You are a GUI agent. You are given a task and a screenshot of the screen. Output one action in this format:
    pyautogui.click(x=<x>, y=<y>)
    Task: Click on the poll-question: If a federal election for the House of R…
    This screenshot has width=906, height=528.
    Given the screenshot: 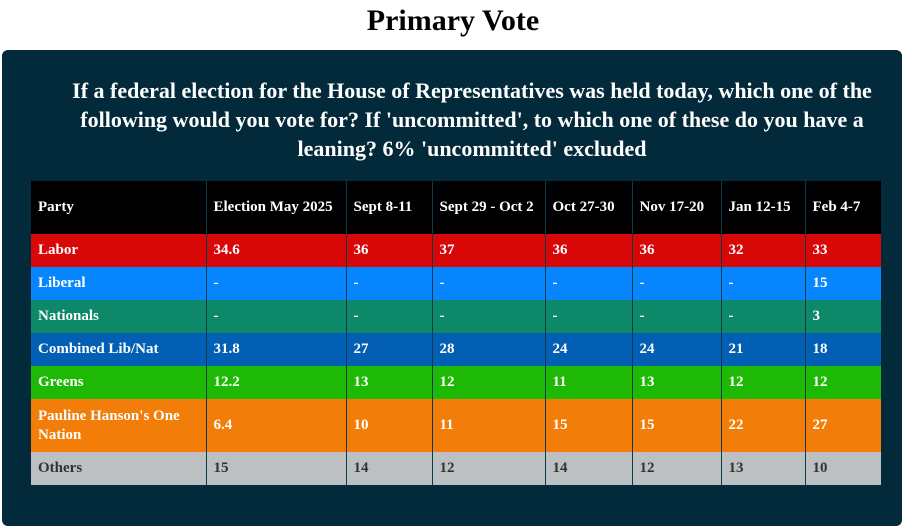 What is the action you would take?
    pyautogui.click(x=472, y=119)
    